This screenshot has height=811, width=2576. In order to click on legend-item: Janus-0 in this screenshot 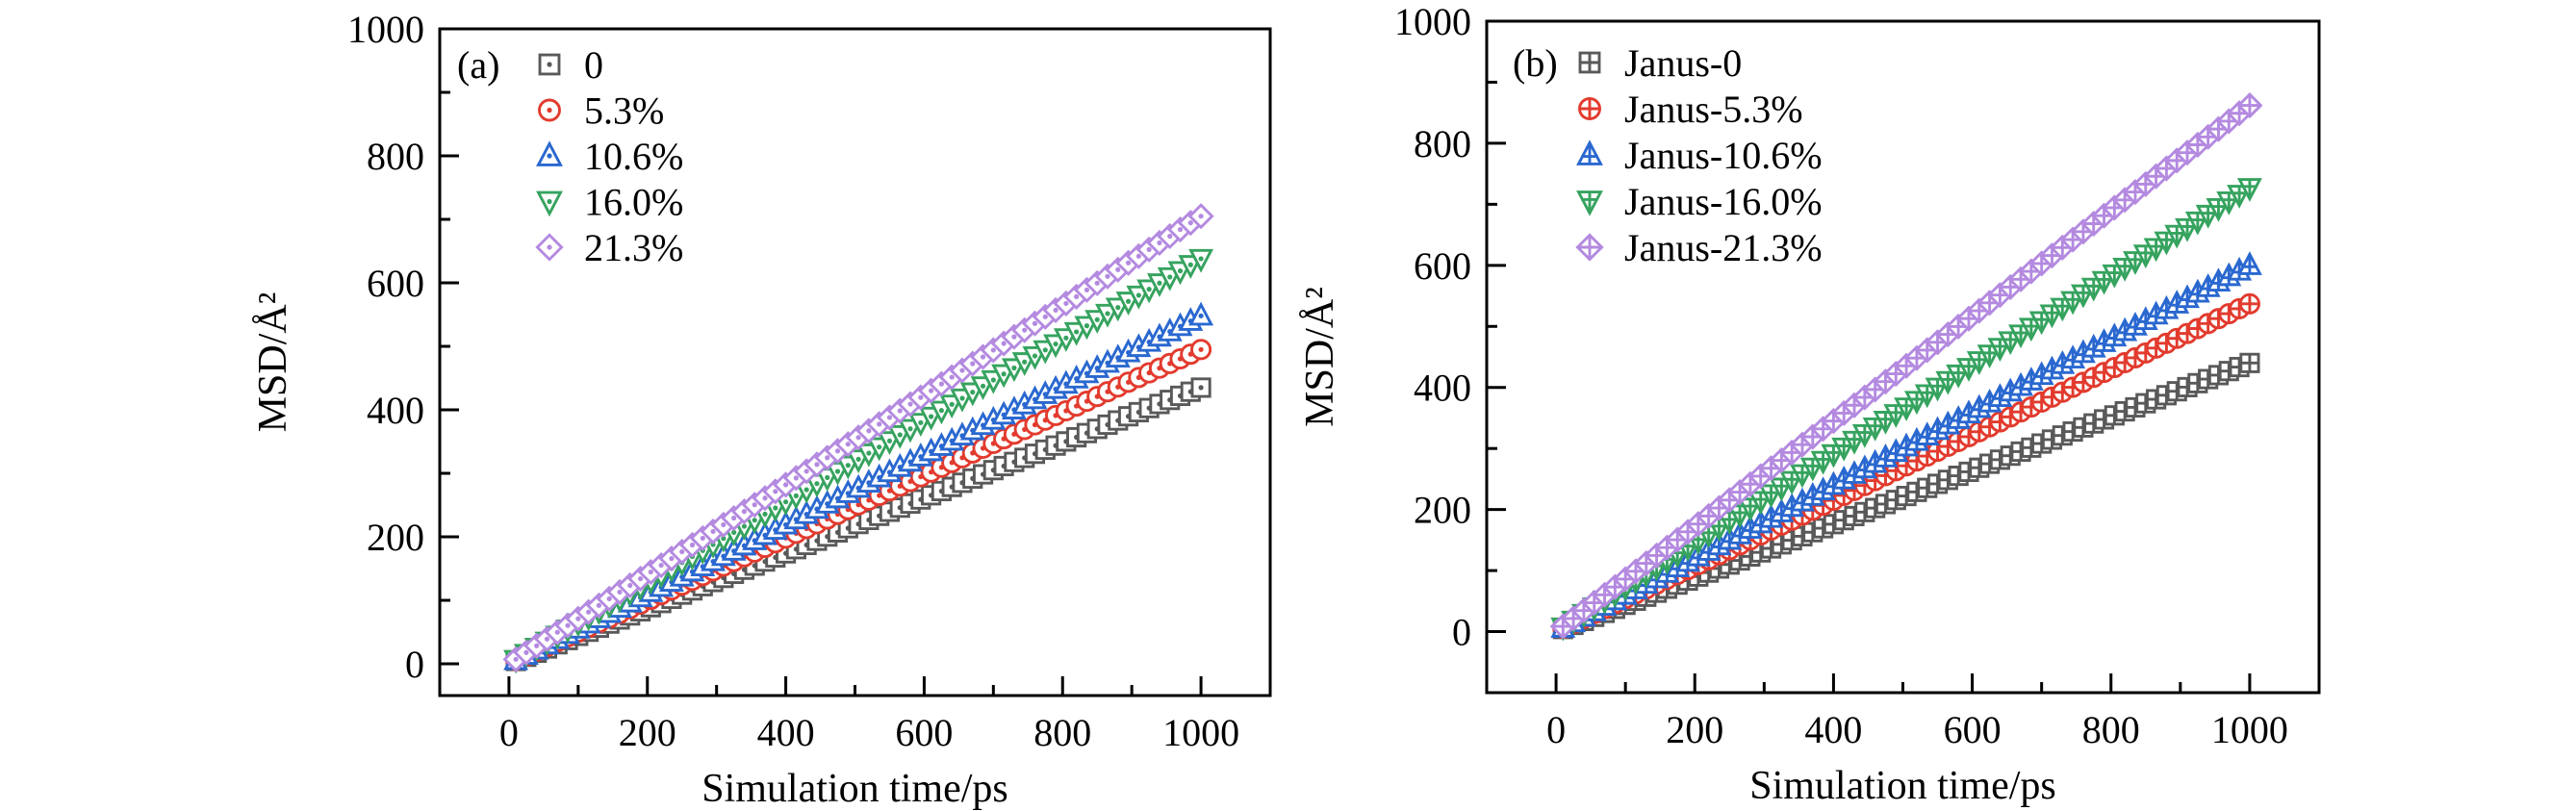, I will do `click(1660, 63)`.